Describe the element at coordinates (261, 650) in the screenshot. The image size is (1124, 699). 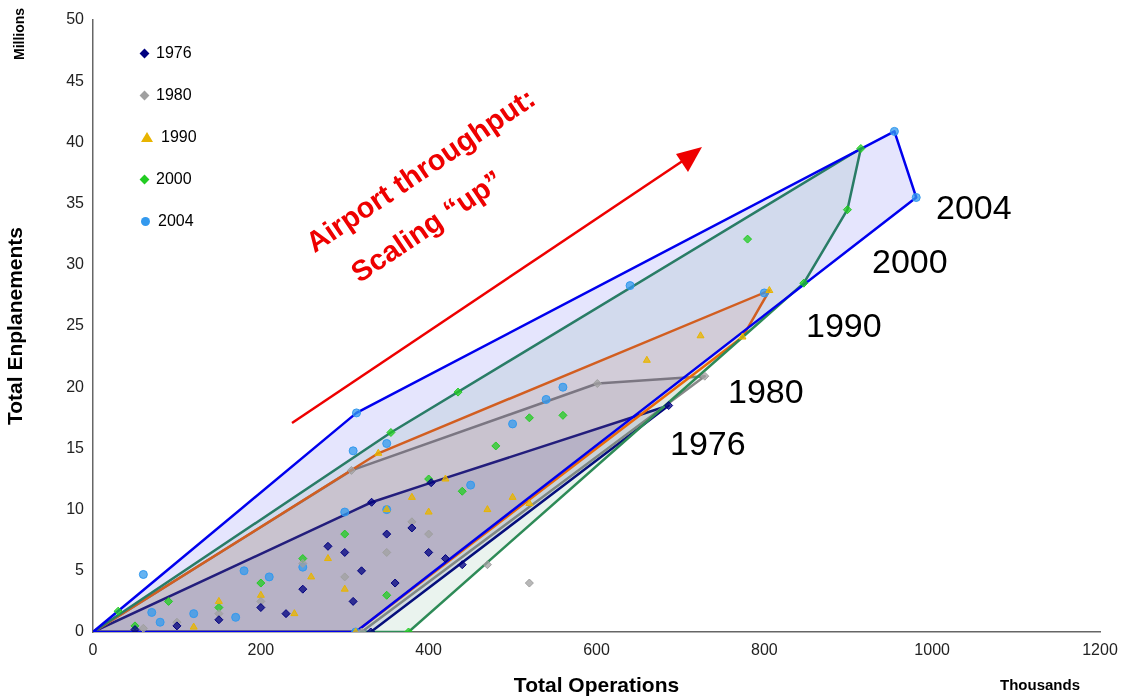
I see `x-tick-label: 200` at that location.